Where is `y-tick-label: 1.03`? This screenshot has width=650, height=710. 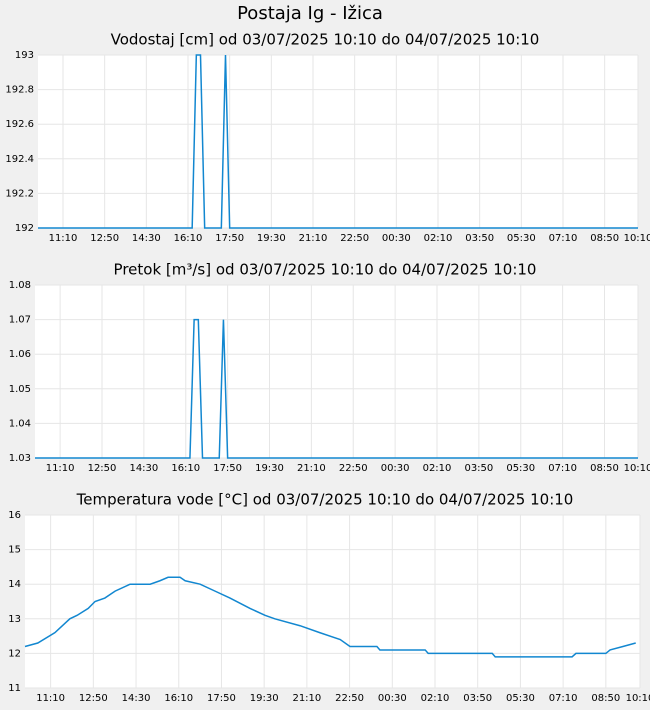 y-tick-label: 1.03 is located at coordinates (20, 458).